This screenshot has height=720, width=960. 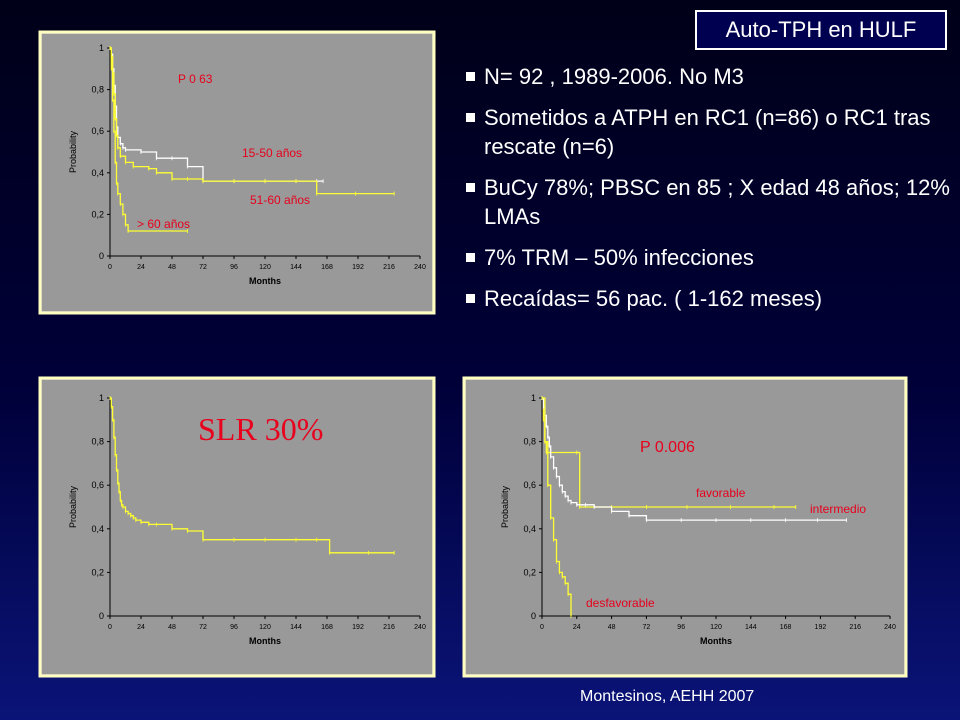 I want to click on slide-title: Auto-TPH en HULF, so click(x=821, y=30).